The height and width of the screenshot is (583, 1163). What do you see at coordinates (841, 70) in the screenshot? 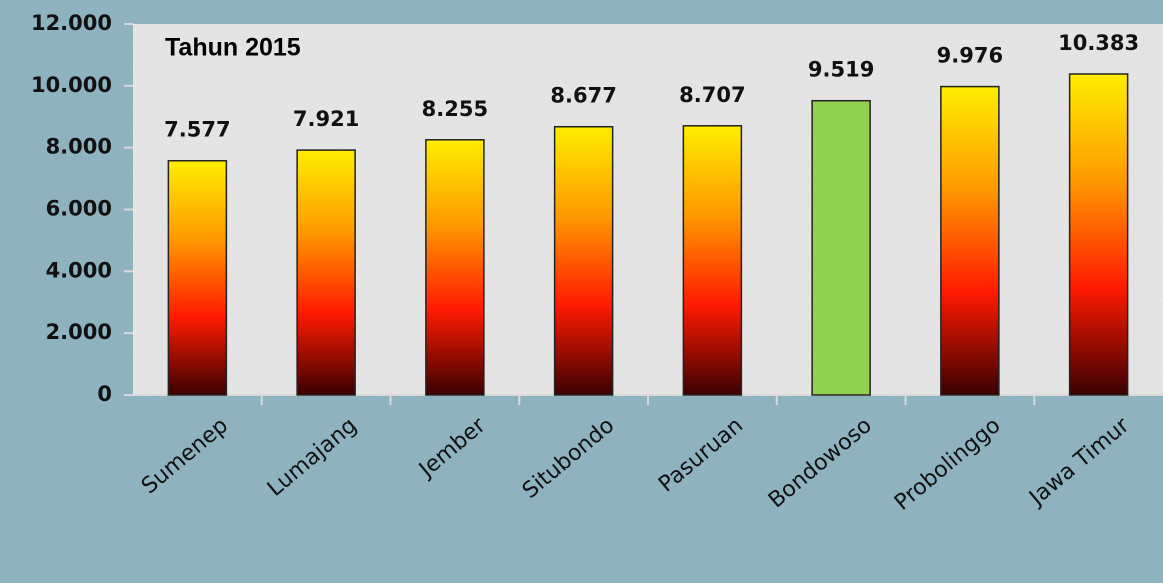
I see `value-label: 9.519` at bounding box center [841, 70].